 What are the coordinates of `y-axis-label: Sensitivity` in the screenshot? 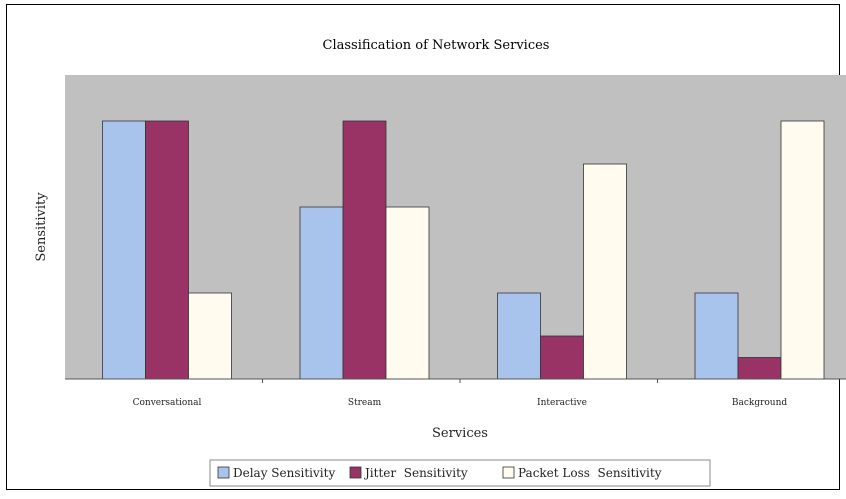 It's located at (41, 227).